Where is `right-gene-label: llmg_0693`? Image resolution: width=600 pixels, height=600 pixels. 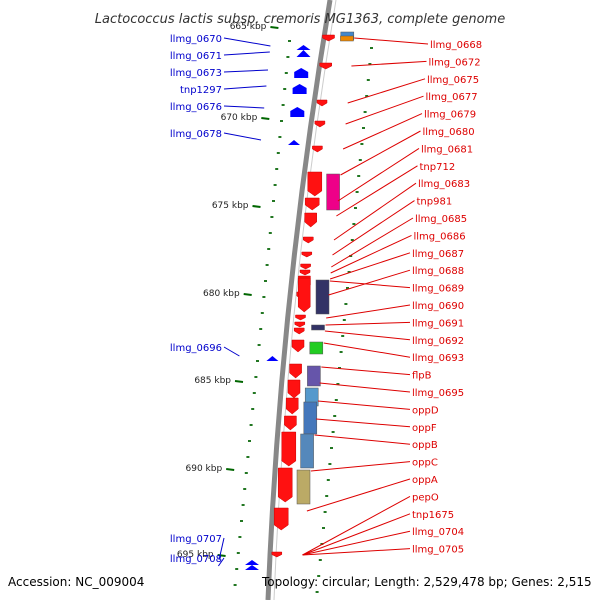 right-gene-label: llmg_0693 is located at coordinates (438, 358).